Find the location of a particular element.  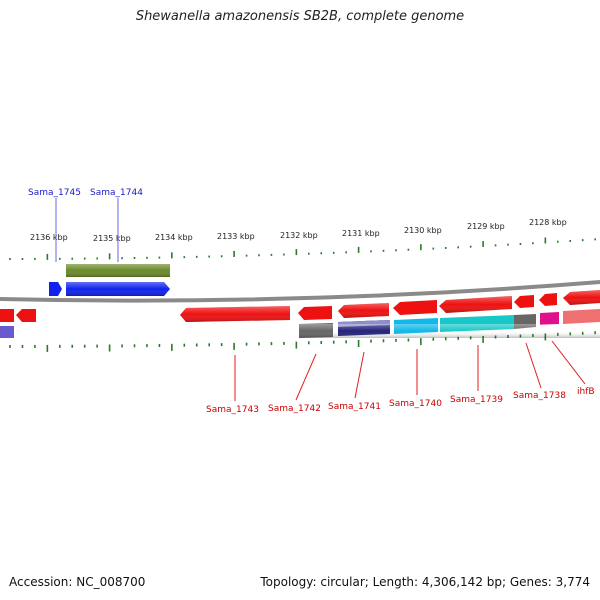

scale-tick-label: 2129 kbp is located at coordinates (486, 226).